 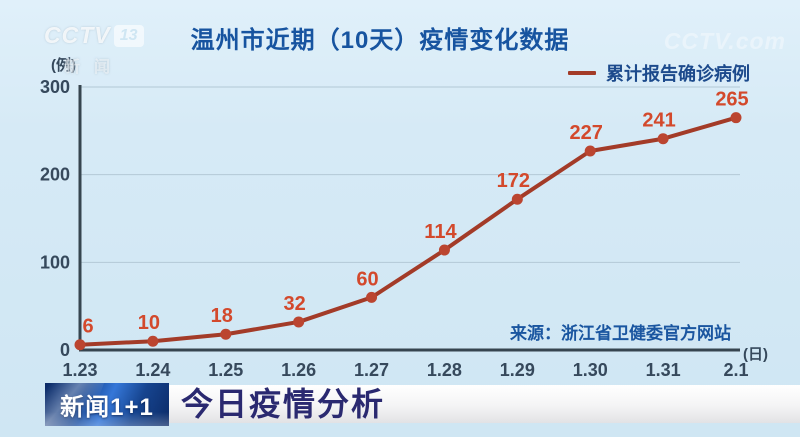 What do you see at coordinates (94, 67) in the screenshot?
I see `station-sub-label: 新闻` at bounding box center [94, 67].